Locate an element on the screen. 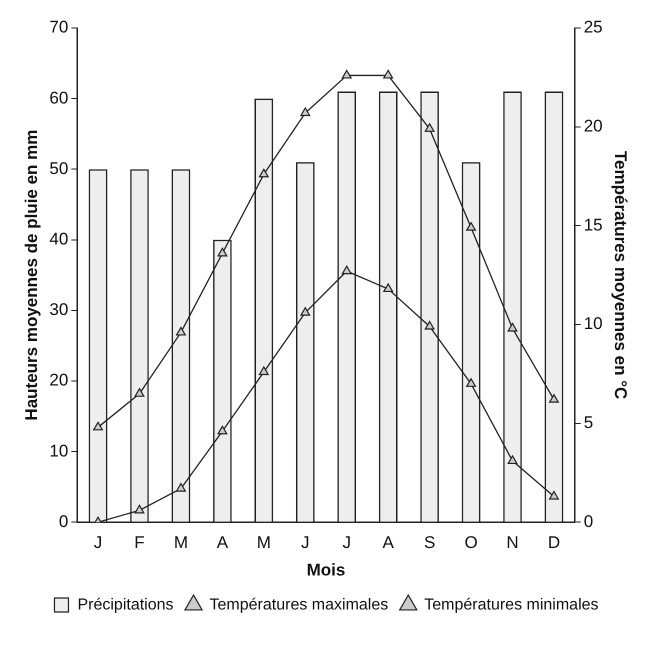 This screenshot has height=645, width=656. x-tick-label: S is located at coordinates (430, 542).